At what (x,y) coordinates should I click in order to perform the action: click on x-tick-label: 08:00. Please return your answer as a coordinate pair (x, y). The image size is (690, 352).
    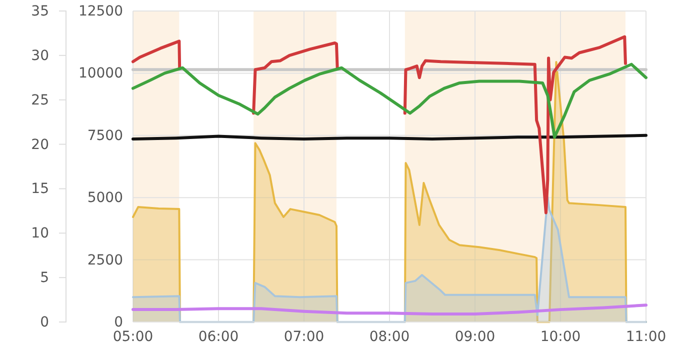
    Looking at the image, I should click on (389, 336).